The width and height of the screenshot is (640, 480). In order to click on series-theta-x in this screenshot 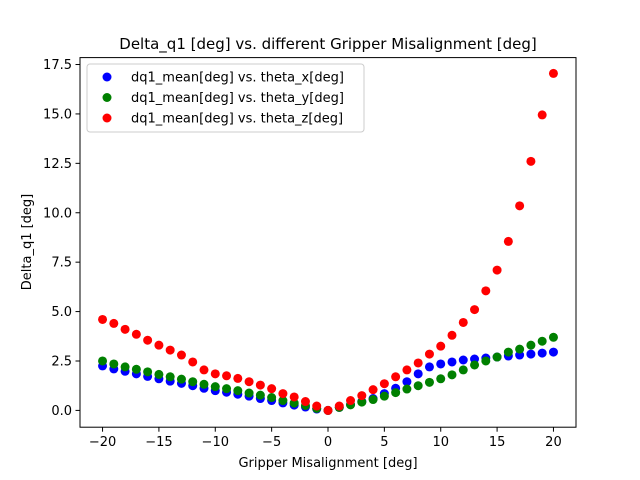, I will do `click(328, 381)`.